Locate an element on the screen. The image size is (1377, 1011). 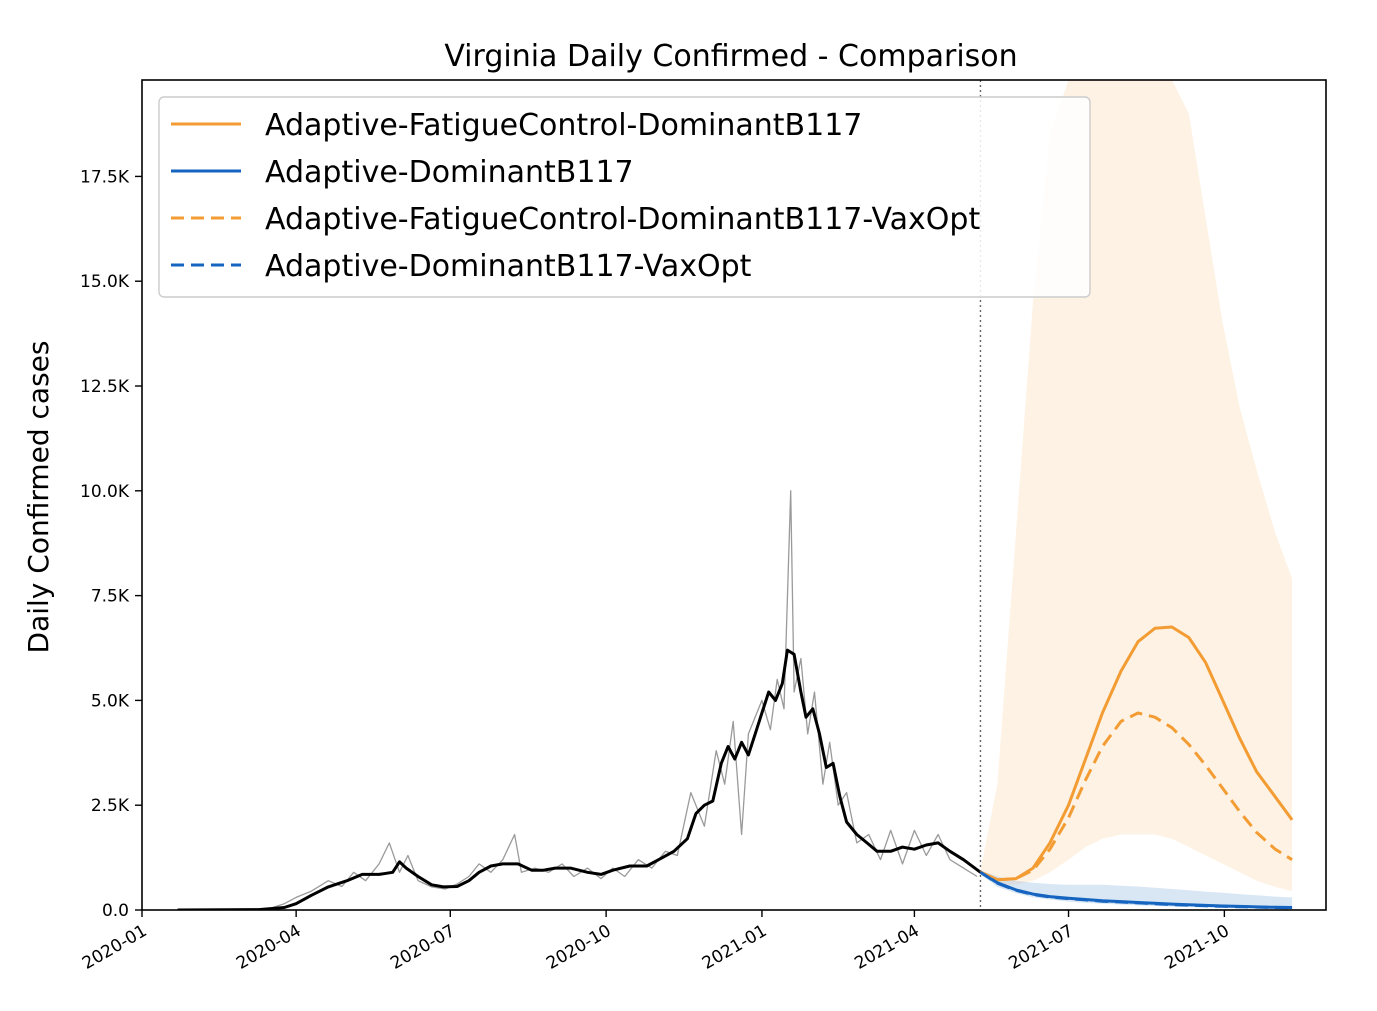
x-tick-label: 2021-04 is located at coordinates (887, 947).